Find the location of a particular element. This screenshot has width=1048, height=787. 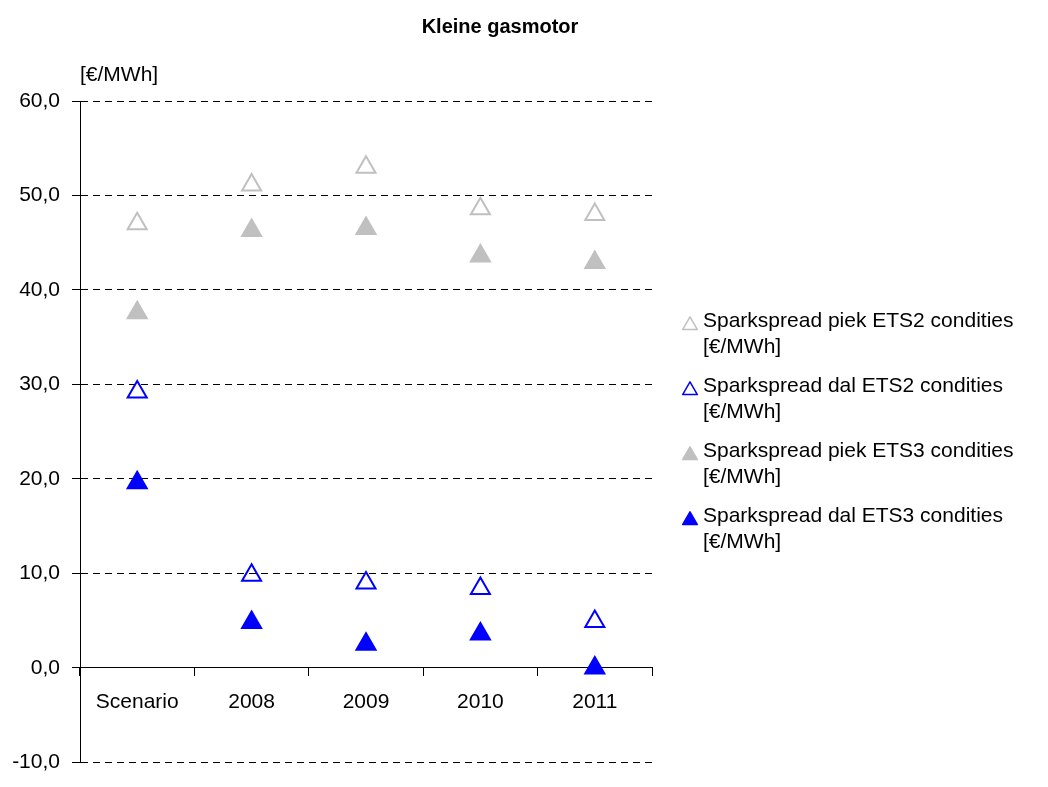

y-tick-label: 20,0 is located at coordinates (39, 477).